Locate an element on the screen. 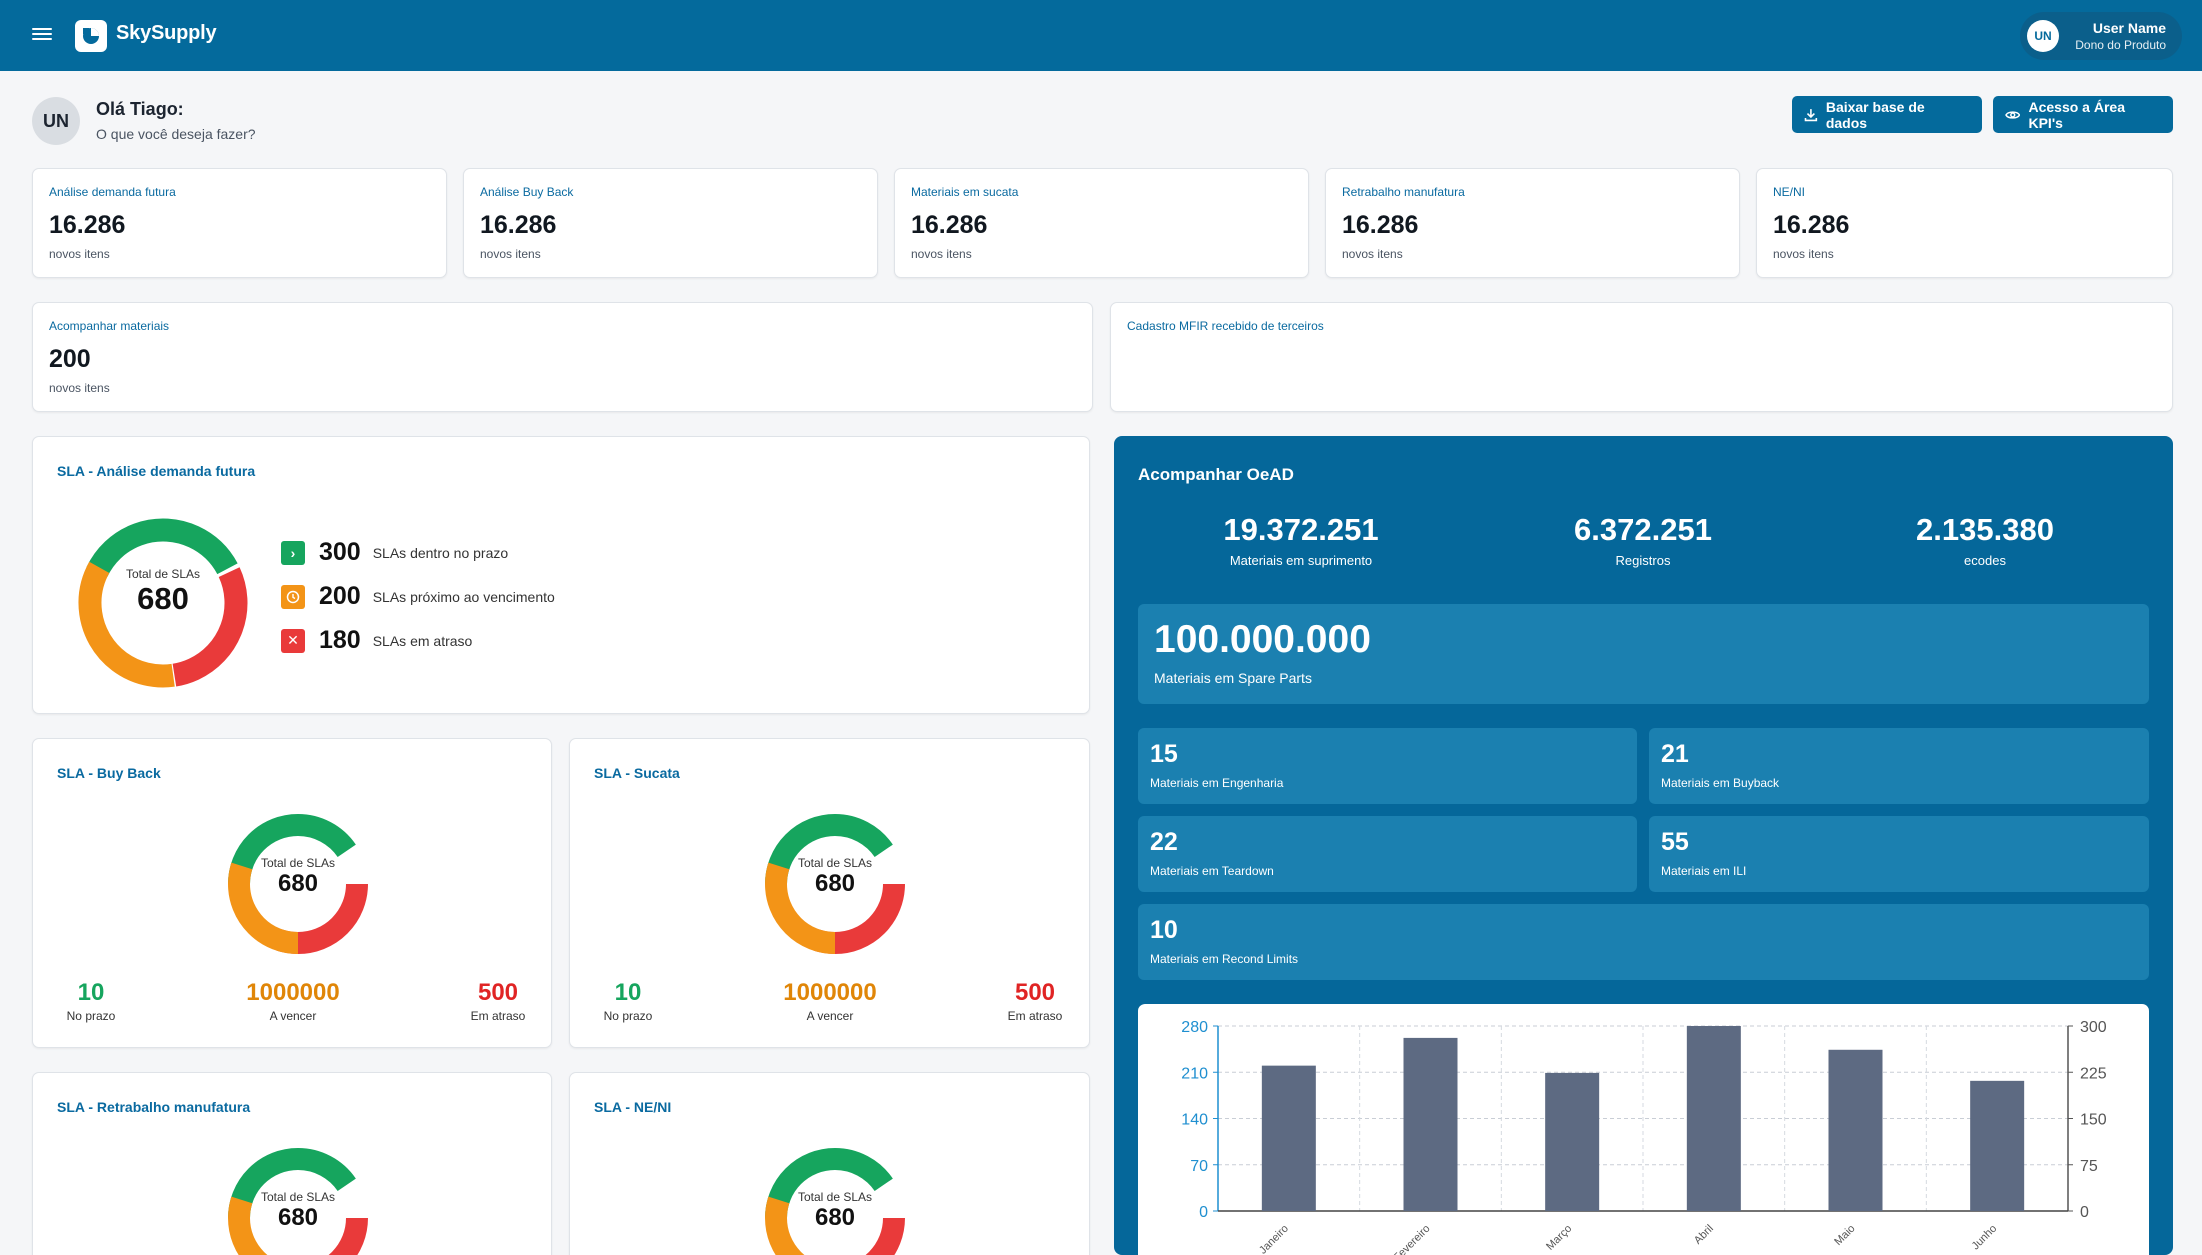  tile-label: Materiais em ILI is located at coordinates (1704, 871).